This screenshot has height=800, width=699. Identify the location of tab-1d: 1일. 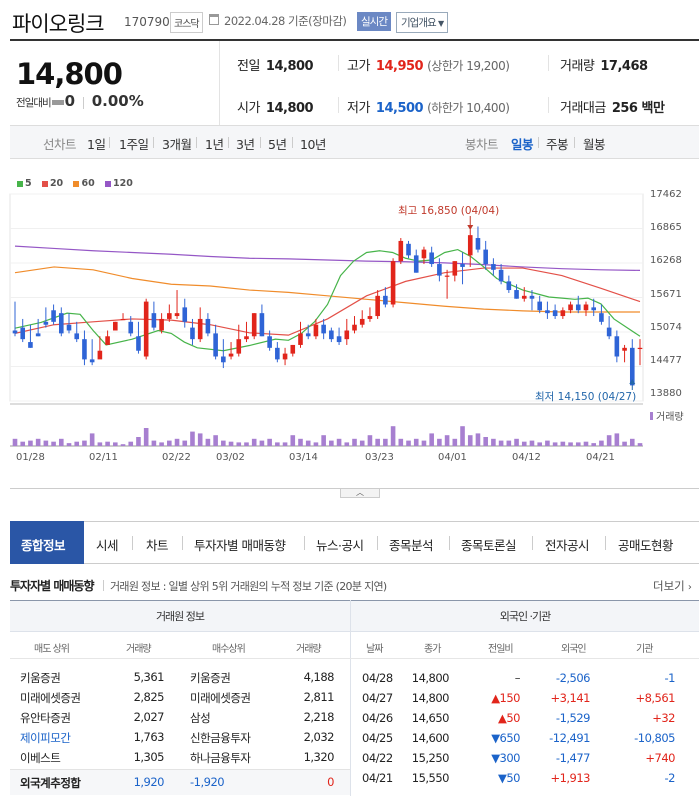
(96, 144).